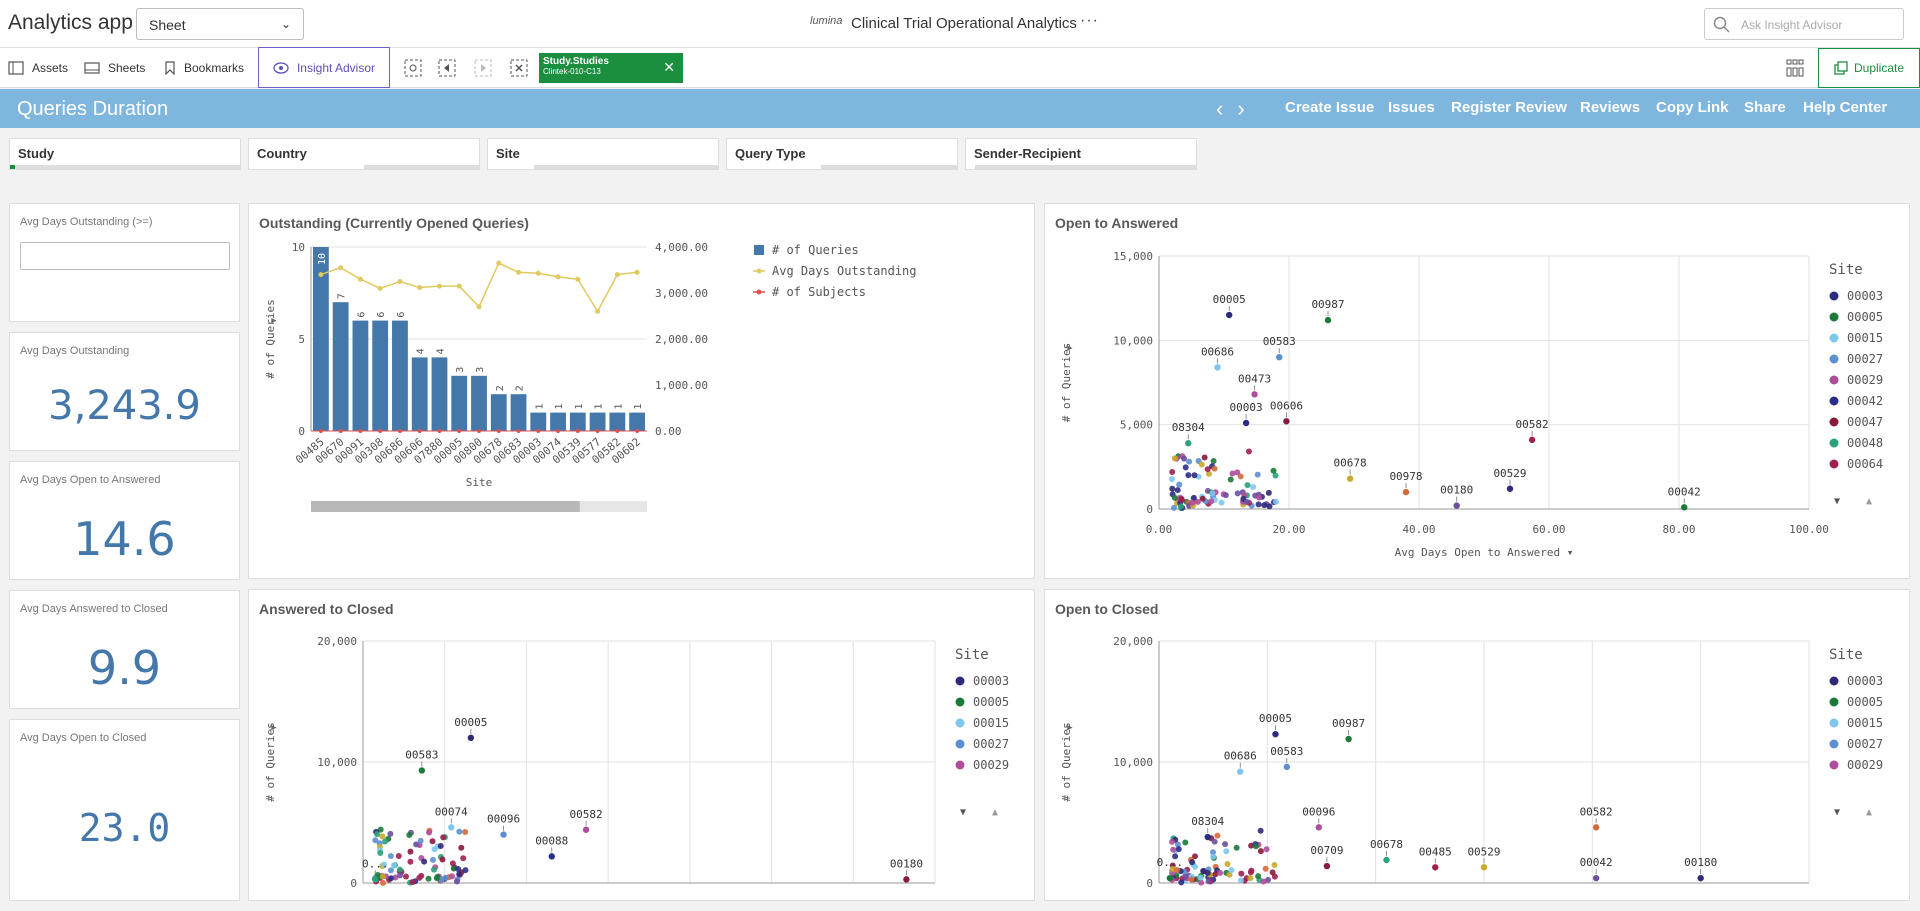 This screenshot has height=911, width=1920. Describe the element at coordinates (1070, 728) in the screenshot. I see `expand-icon: ▶` at that location.